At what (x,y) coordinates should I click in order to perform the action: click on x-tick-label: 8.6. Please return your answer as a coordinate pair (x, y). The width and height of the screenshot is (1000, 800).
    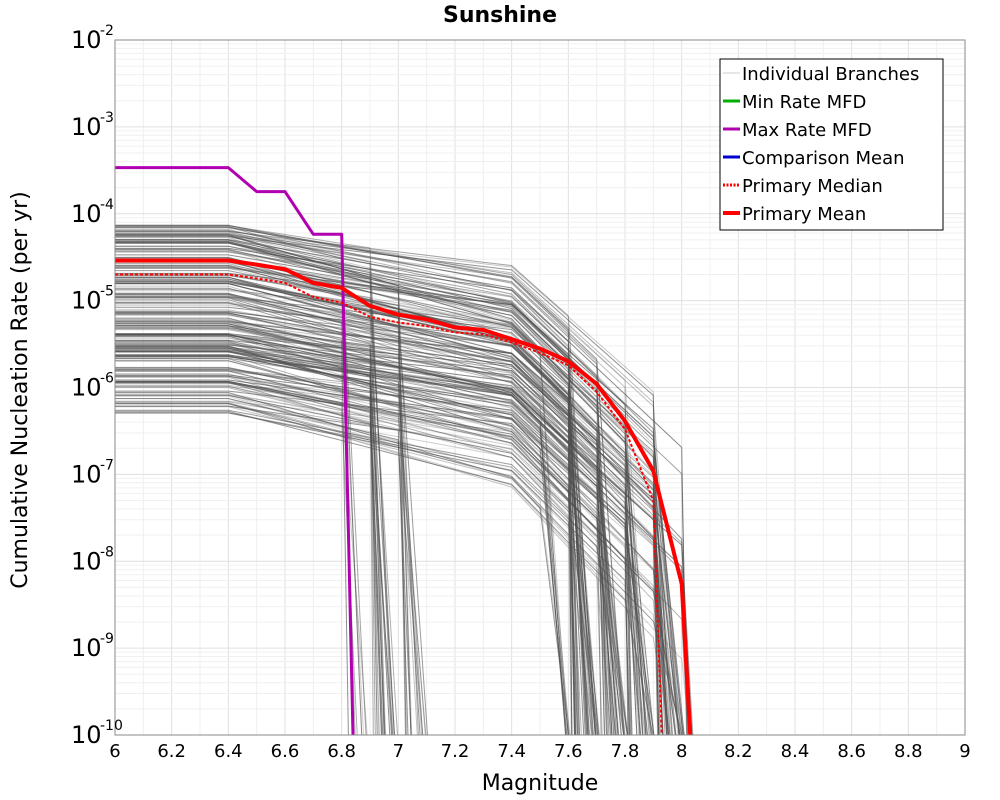
    Looking at the image, I should click on (851, 751).